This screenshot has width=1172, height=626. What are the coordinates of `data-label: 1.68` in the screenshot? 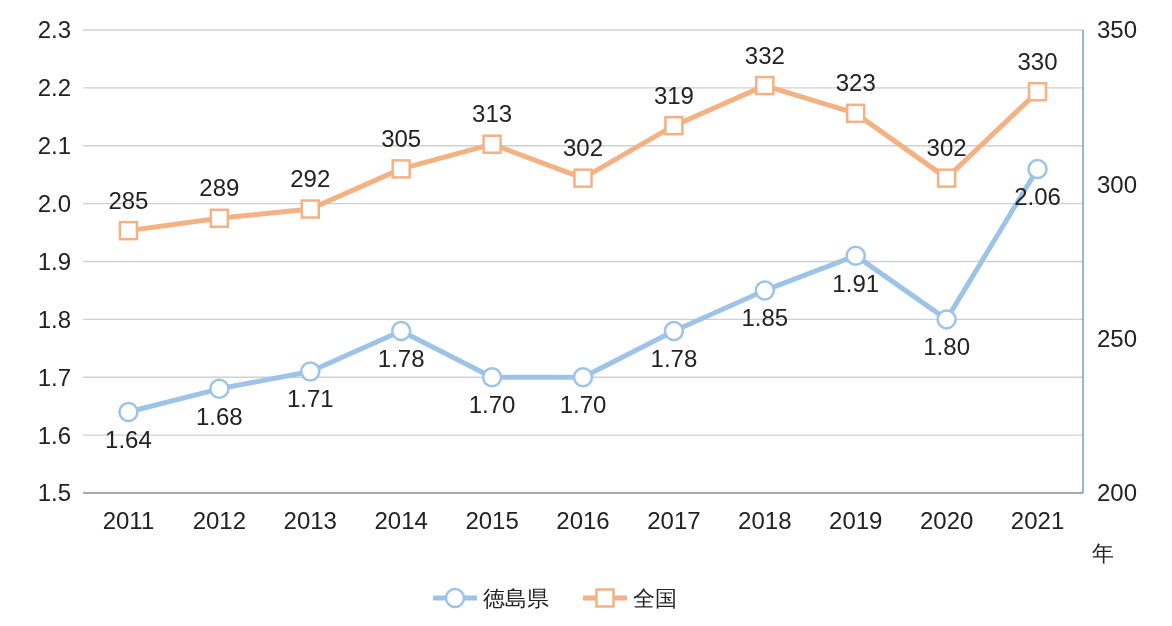 It's located at (219, 416).